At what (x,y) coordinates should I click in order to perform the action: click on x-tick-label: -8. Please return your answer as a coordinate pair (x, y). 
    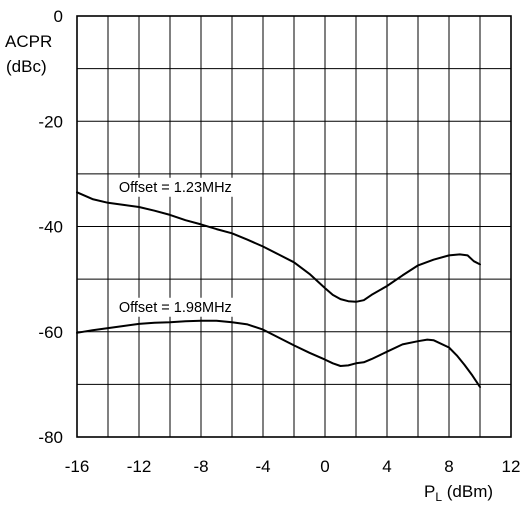
    Looking at the image, I should click on (200, 466).